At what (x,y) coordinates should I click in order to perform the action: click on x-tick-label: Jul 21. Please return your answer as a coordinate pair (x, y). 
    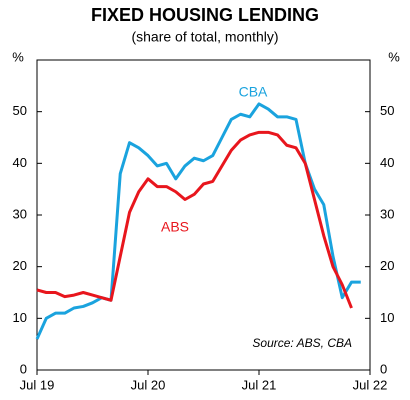
    Looking at the image, I should click on (259, 384).